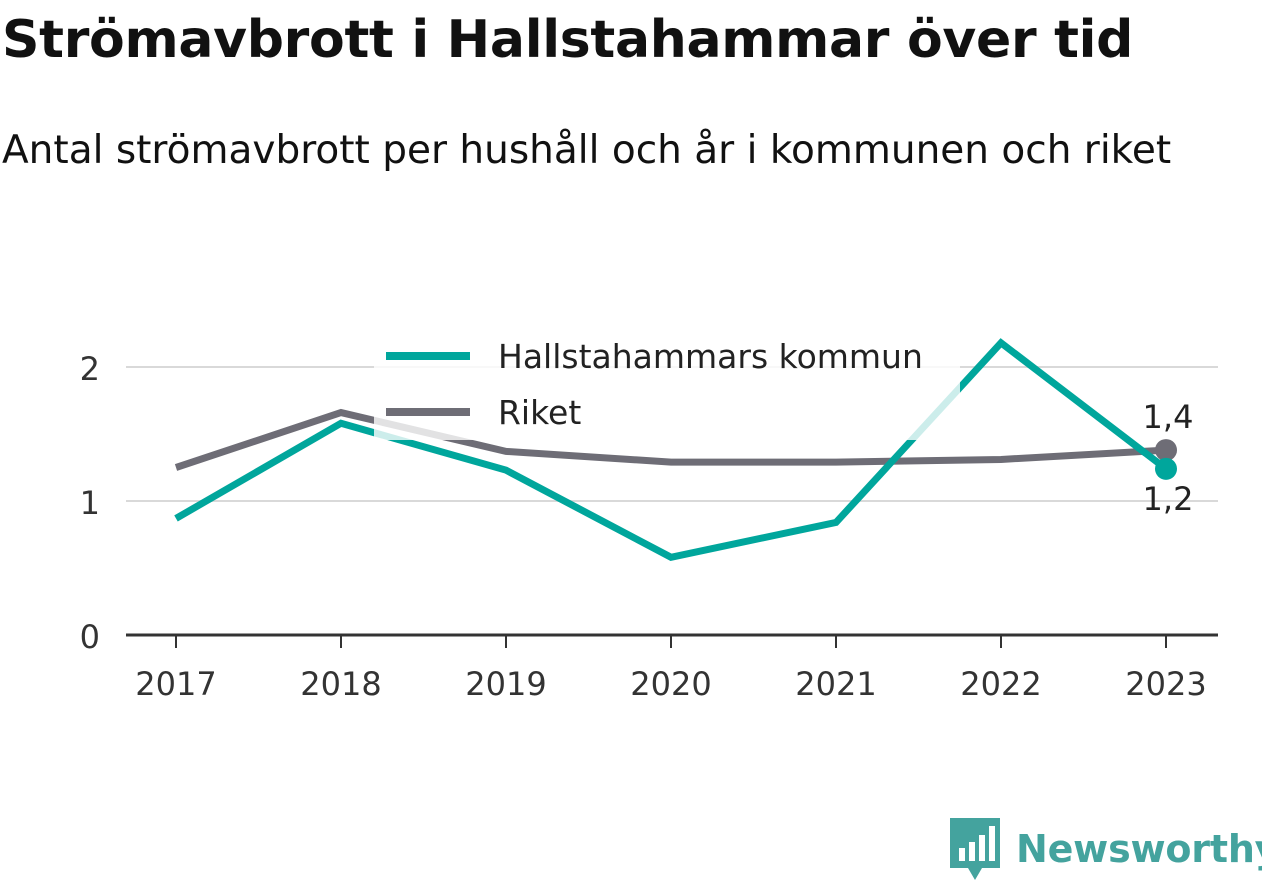 This screenshot has height=880, width=1262. I want to click on series-line, so click(670, 439).